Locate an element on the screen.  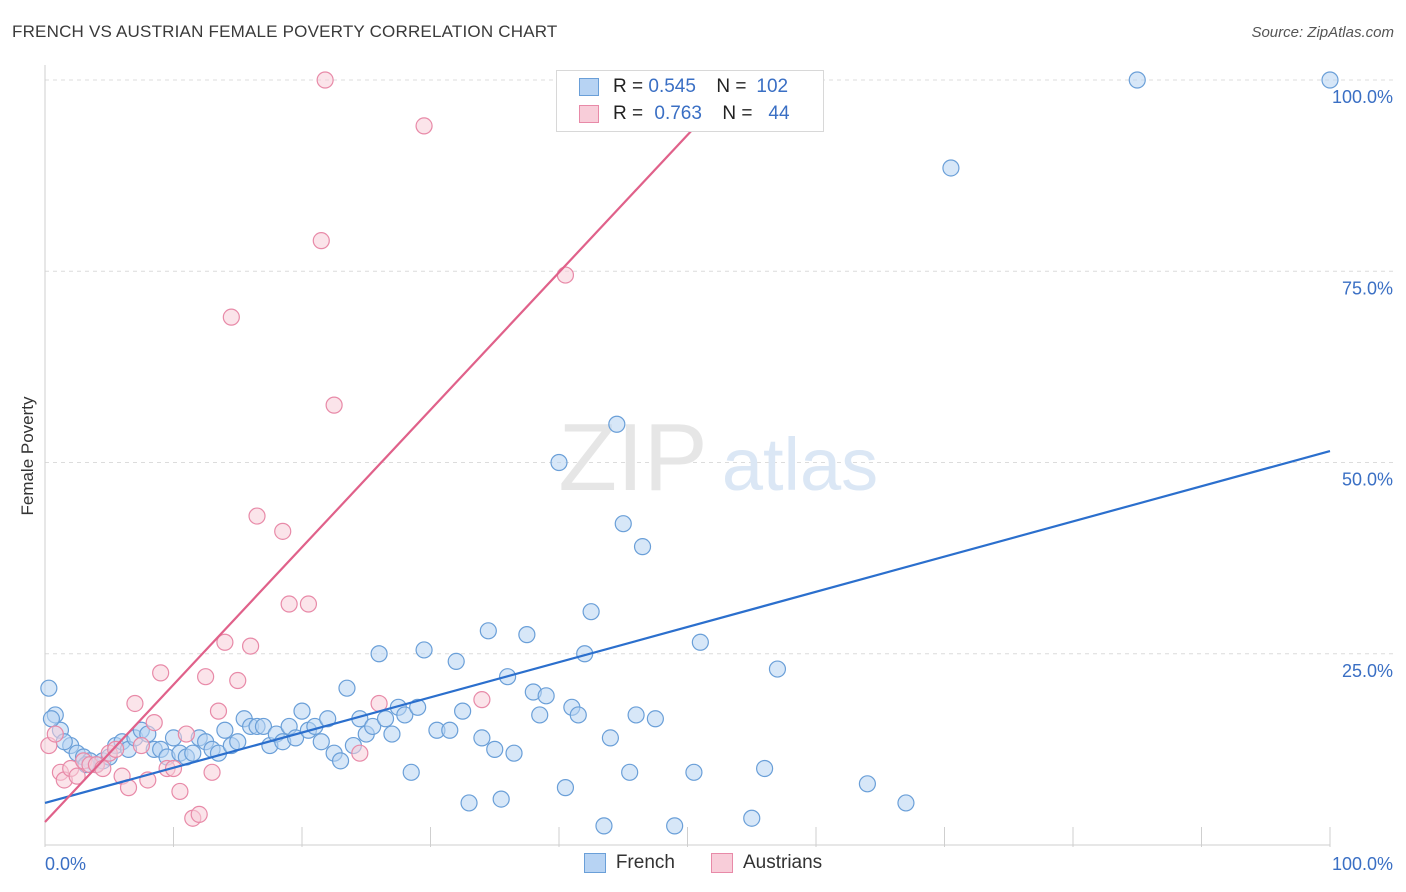
legend-row-austrians: R = 0.763 N = 44 is located at coordinates (684, 114).